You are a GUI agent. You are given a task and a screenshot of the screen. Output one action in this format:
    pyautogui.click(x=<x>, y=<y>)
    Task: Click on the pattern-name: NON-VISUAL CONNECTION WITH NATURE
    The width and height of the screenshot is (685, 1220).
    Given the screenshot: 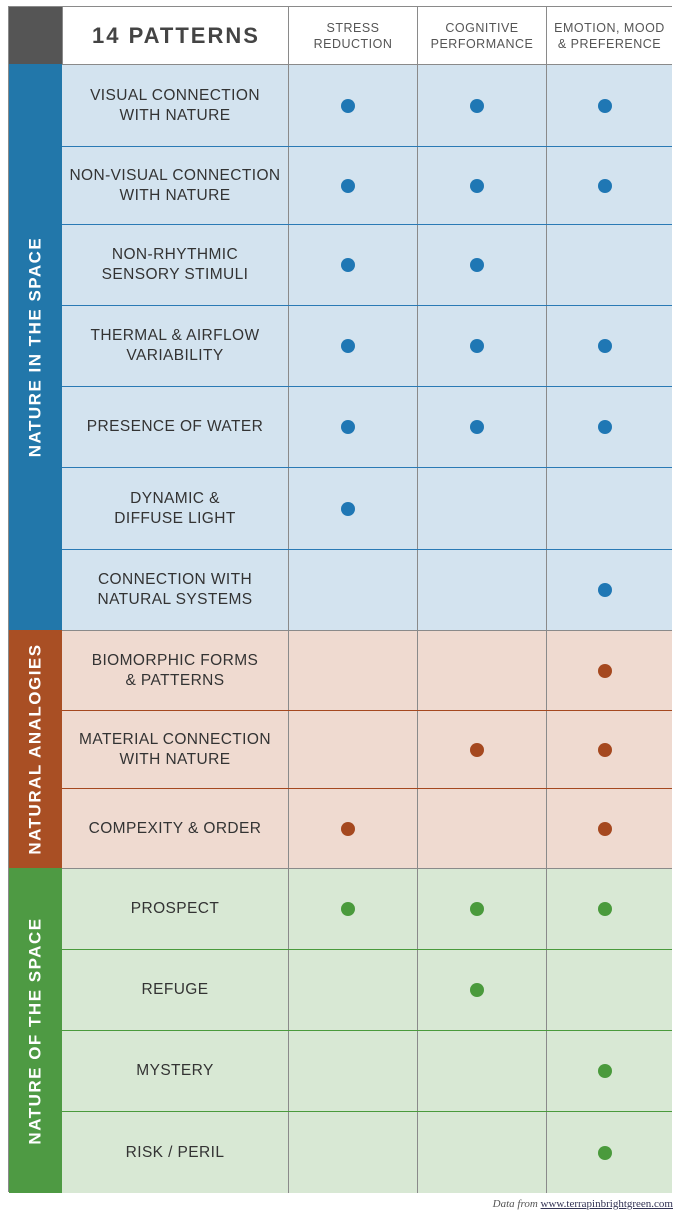 What is the action you would take?
    pyautogui.click(x=175, y=185)
    